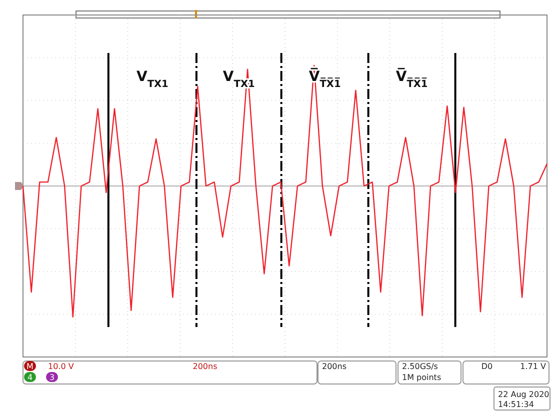 The image size is (553, 411). What do you see at coordinates (487, 366) in the screenshot?
I see `text: D0` at bounding box center [487, 366].